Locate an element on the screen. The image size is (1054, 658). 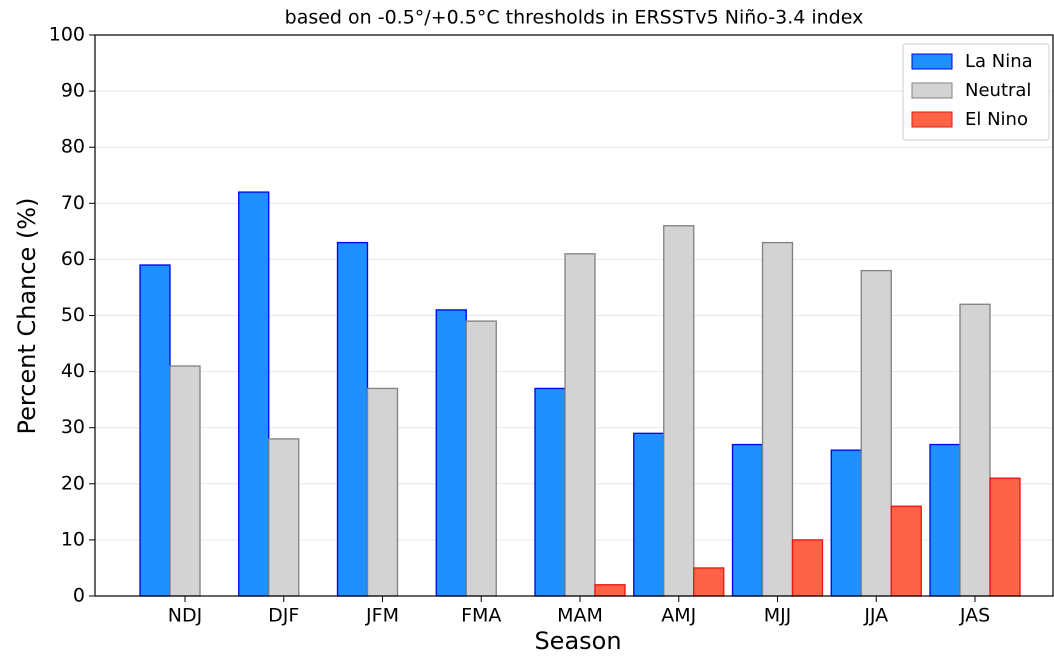
y-tick-label: 100 is located at coordinates (67, 35).